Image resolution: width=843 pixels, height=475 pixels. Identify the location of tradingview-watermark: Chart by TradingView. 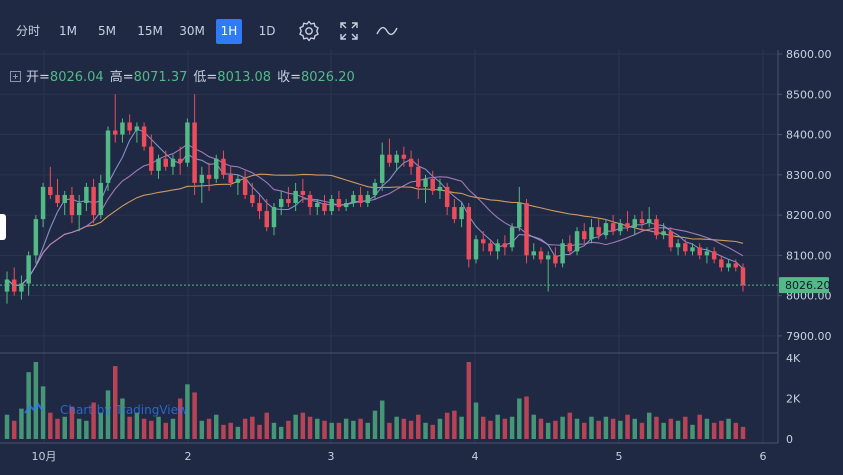
(124, 410).